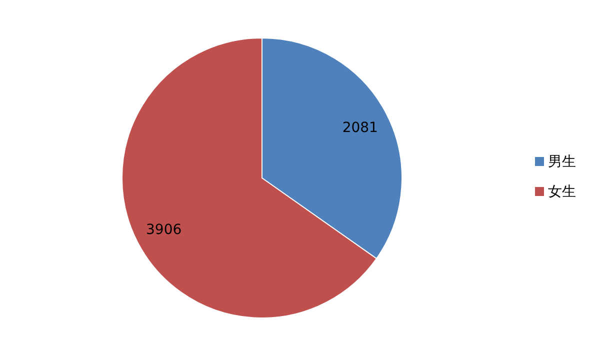  What do you see at coordinates (164, 230) in the screenshot?
I see `data-label: 3906` at bounding box center [164, 230].